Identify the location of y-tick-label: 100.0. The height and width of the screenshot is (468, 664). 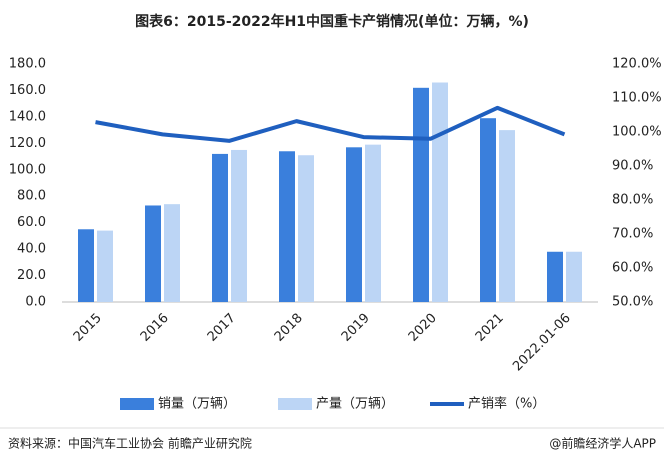
(27, 169).